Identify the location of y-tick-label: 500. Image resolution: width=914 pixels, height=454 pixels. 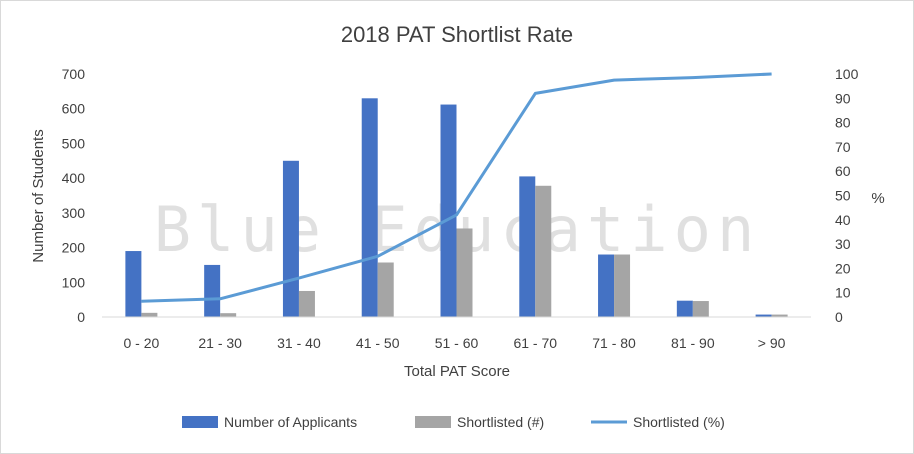
(74, 143).